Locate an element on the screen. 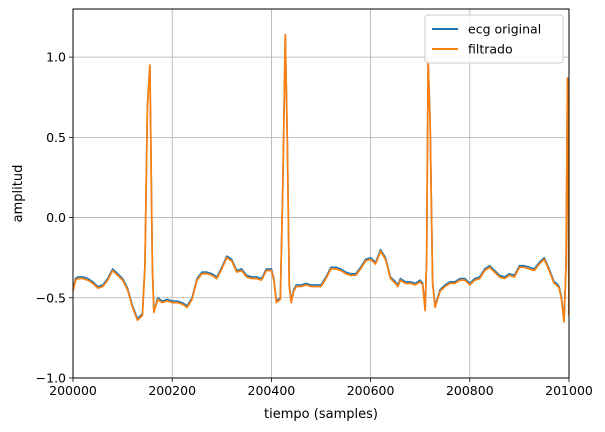  x-tick-label: 200400 is located at coordinates (272, 390).